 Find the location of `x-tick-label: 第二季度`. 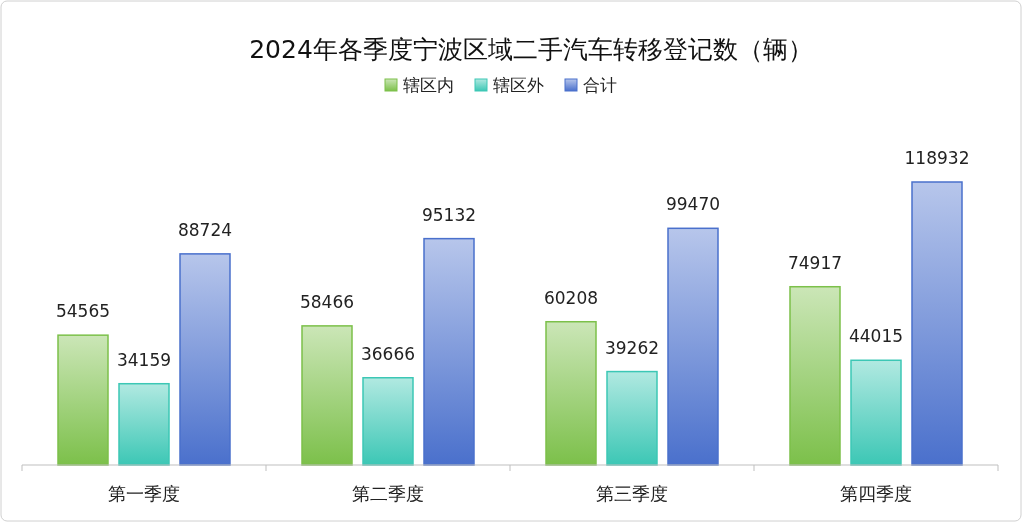

x-tick-label: 第二季度 is located at coordinates (388, 493).